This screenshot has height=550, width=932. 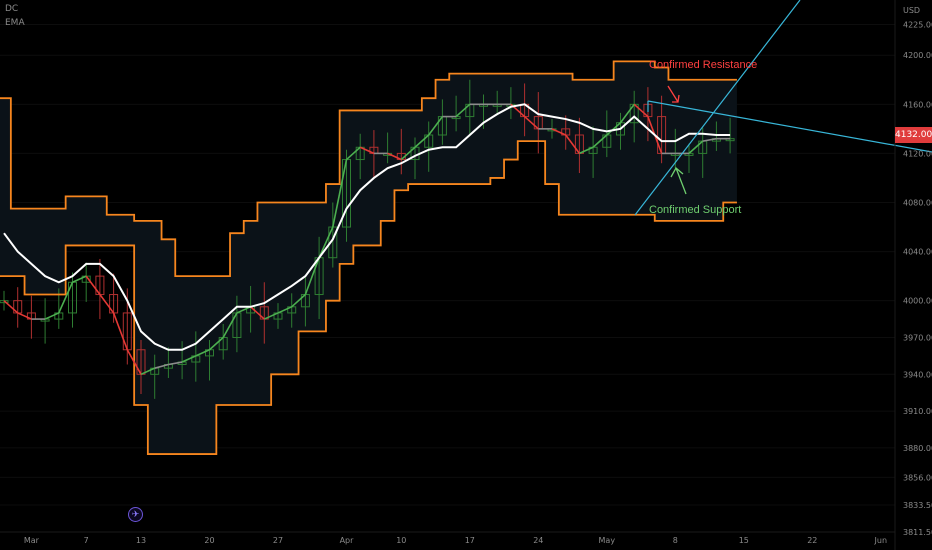 What do you see at coordinates (917, 532) in the screenshot?
I see `price-tick-label: 3811.50` at bounding box center [917, 532].